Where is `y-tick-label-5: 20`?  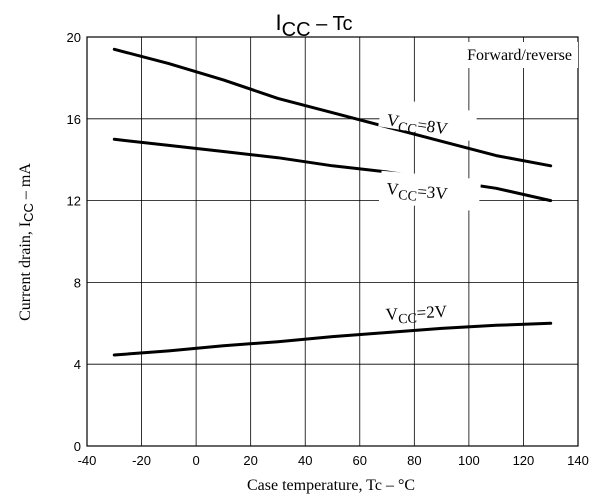 y-tick-label-5: 20 is located at coordinates (74, 37).